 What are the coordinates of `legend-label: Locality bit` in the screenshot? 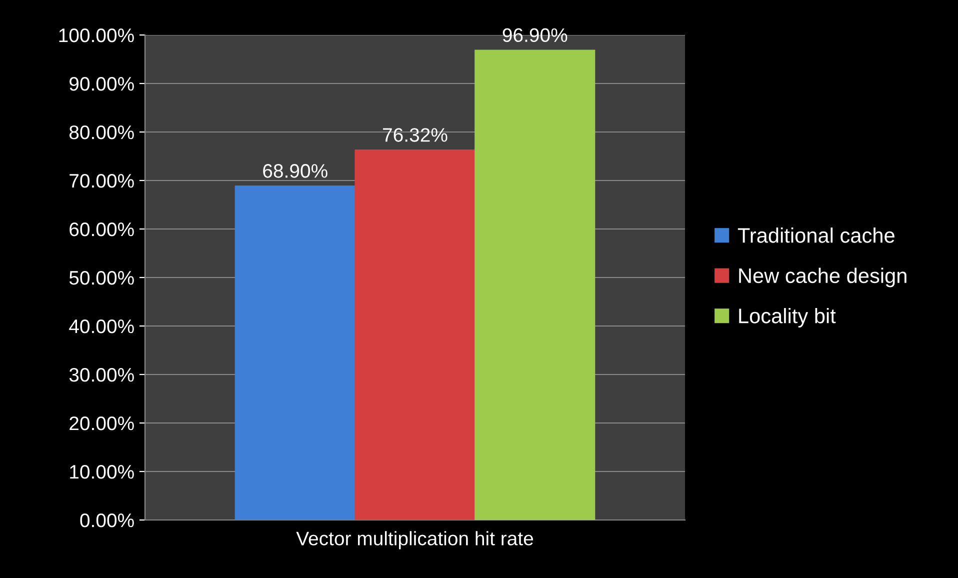 It's located at (787, 318).